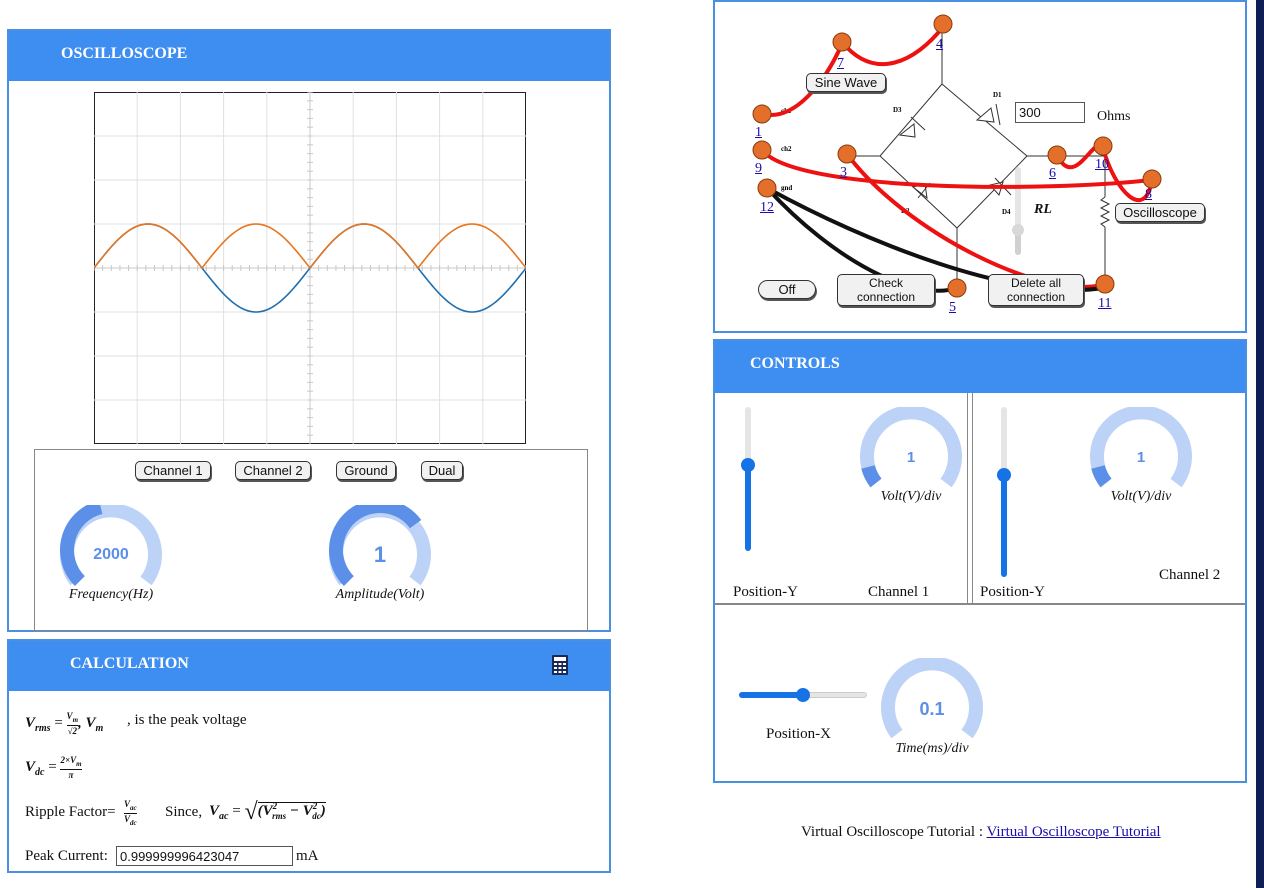 This screenshot has height=888, width=1264. I want to click on node-label-5: 5, so click(952, 307).